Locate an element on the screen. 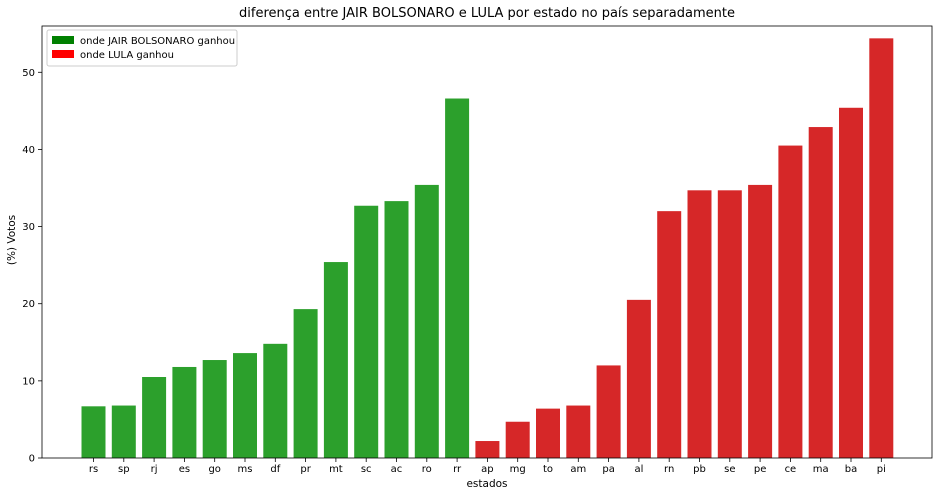 The image size is (940, 496). x-tick-label: pb is located at coordinates (699, 469).